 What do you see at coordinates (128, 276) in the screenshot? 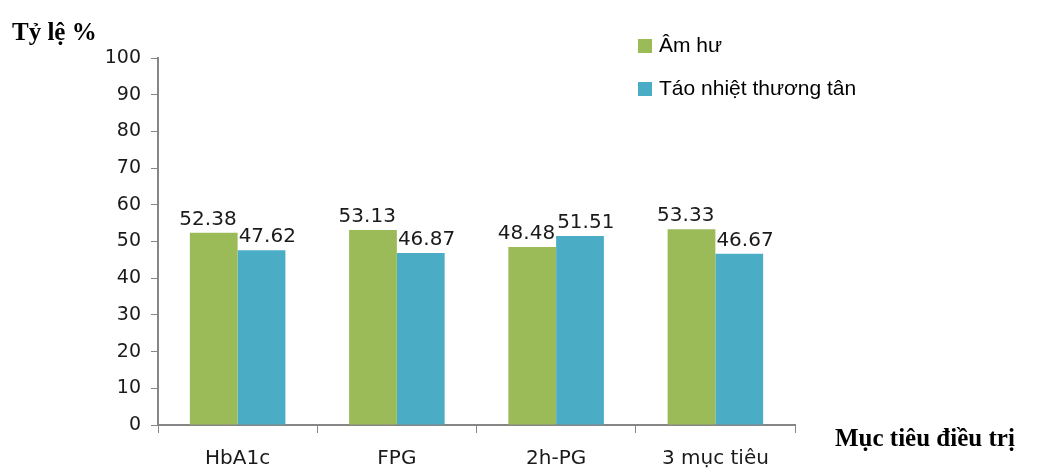
I see `y-tick-label: 40` at bounding box center [128, 276].